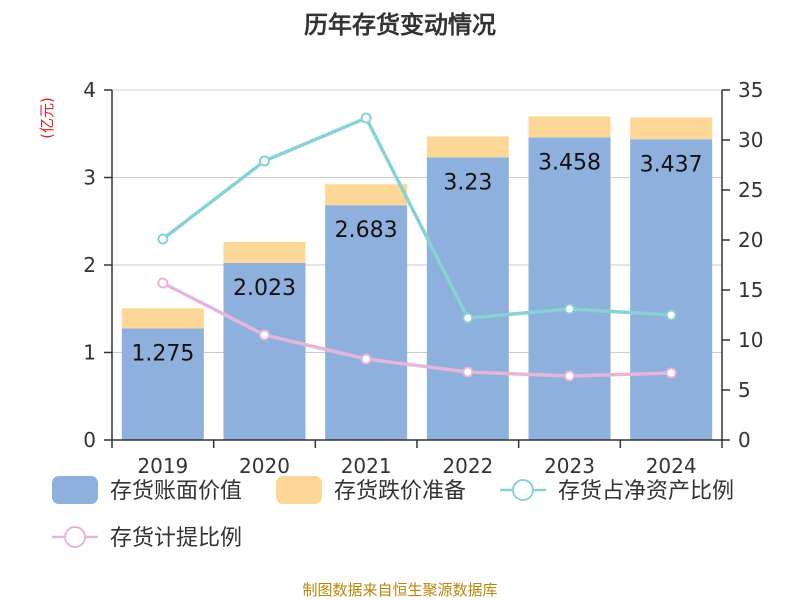  Describe the element at coordinates (400, 25) in the screenshot. I see `chart-title: 历年存货变动情况` at that location.